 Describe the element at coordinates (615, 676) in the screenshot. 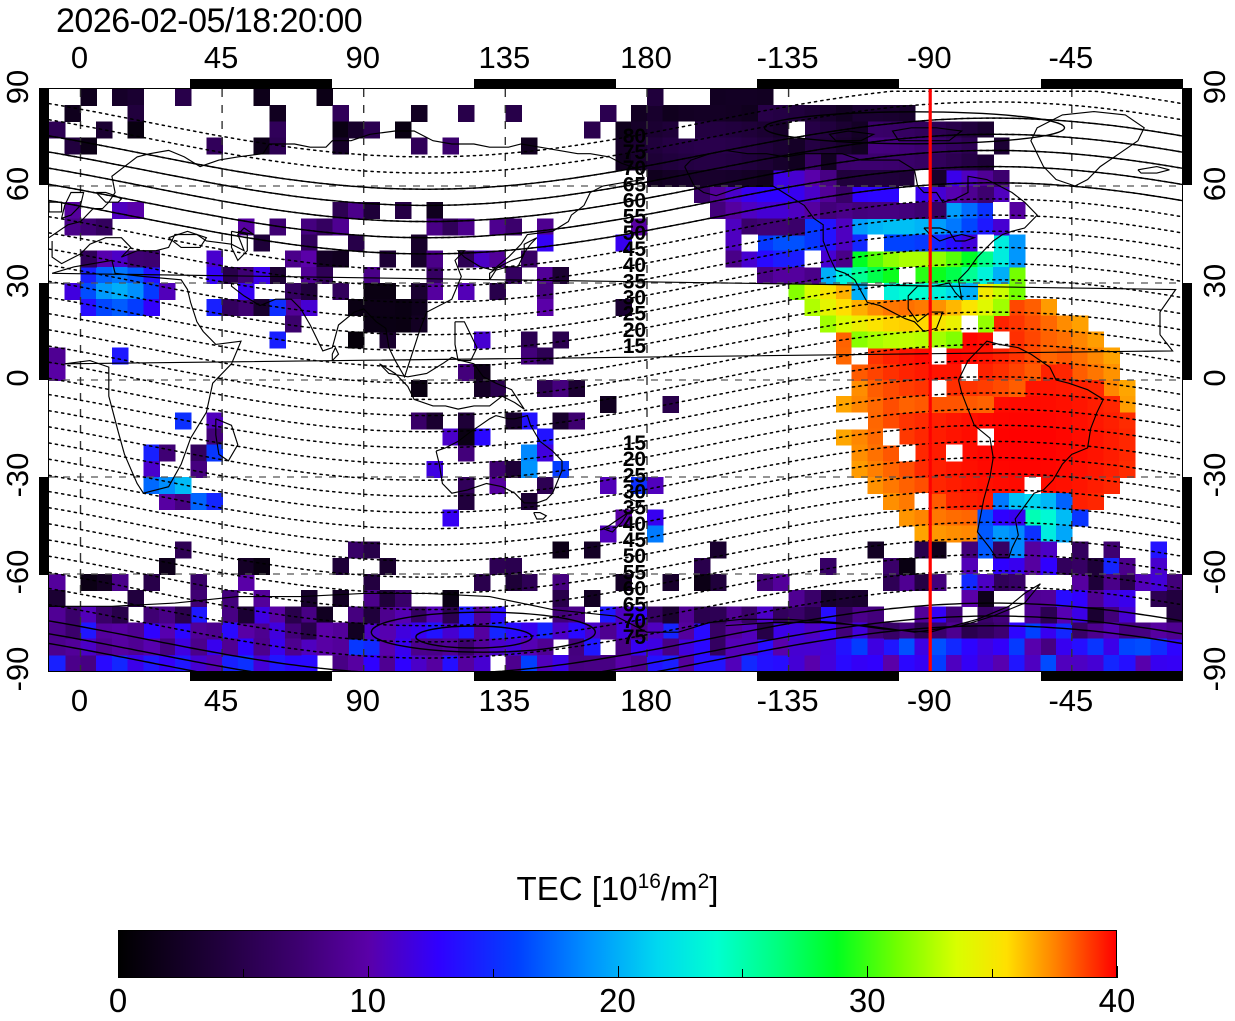

I see `frame-bottom-bar` at that location.